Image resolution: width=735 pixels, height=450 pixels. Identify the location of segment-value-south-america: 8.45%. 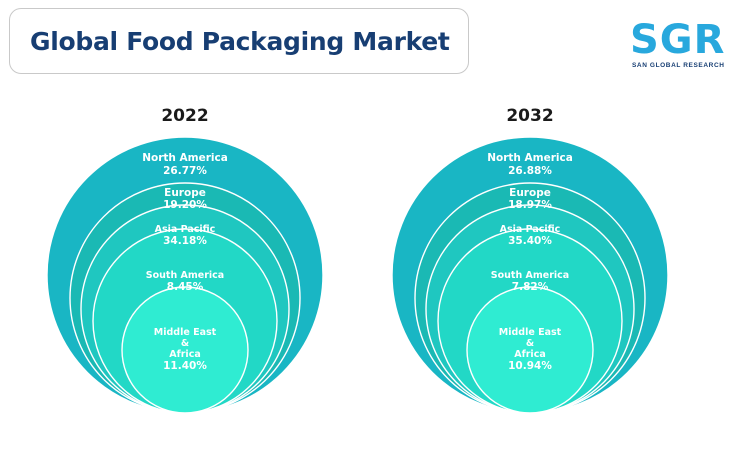
(185, 287).